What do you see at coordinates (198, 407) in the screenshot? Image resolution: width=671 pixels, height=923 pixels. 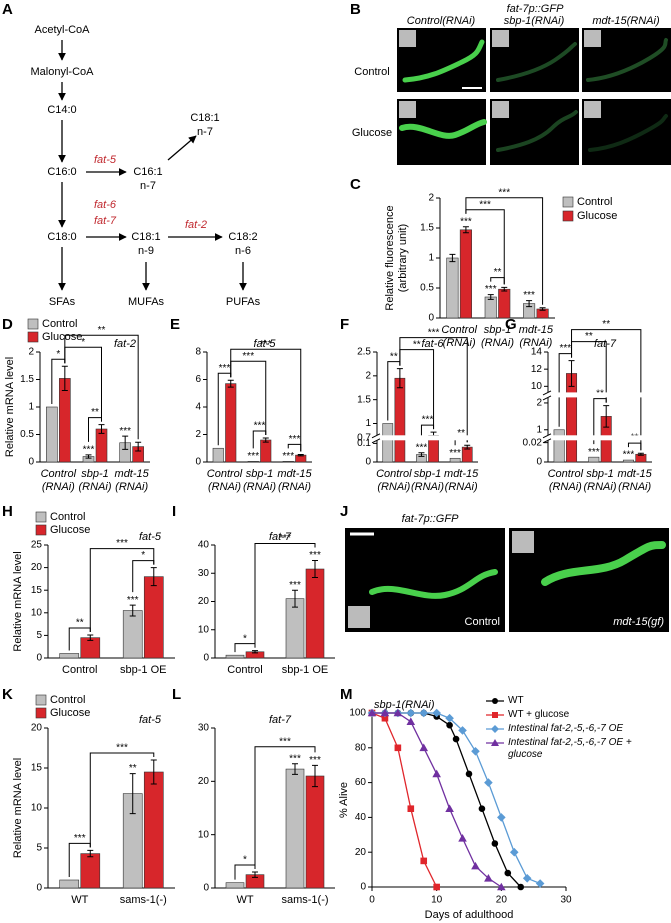 I see `y-tick-label: 4` at bounding box center [198, 407].